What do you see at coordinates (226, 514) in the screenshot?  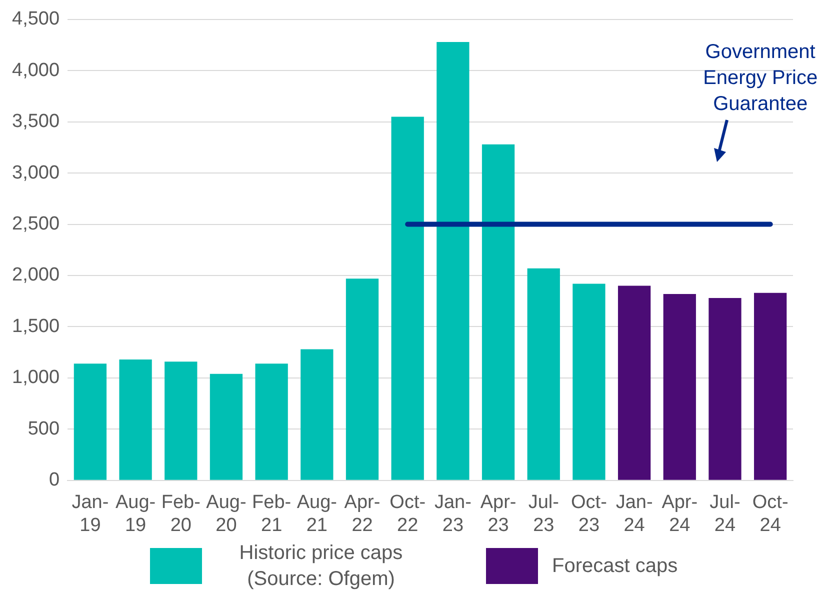 I see `x-tick-label: Aug-20` at bounding box center [226, 514].